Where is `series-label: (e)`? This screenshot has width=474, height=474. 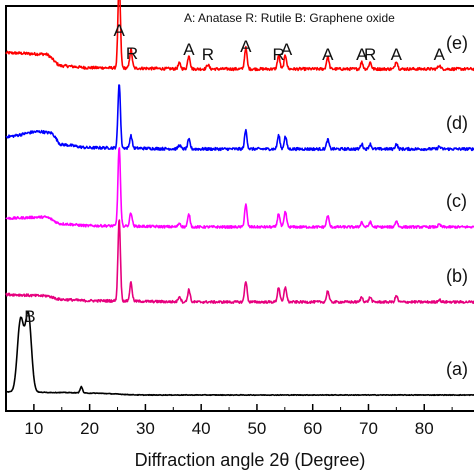
series-label: (e) is located at coordinates (457, 43).